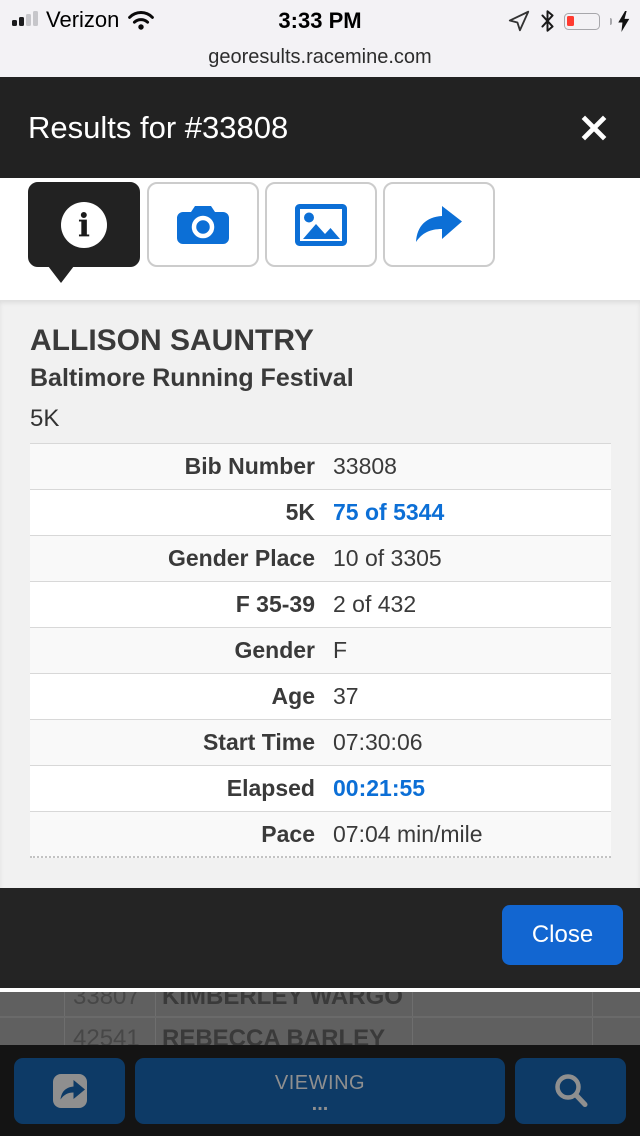 The image size is (640, 1136). I want to click on close-button: Close, so click(562, 935).